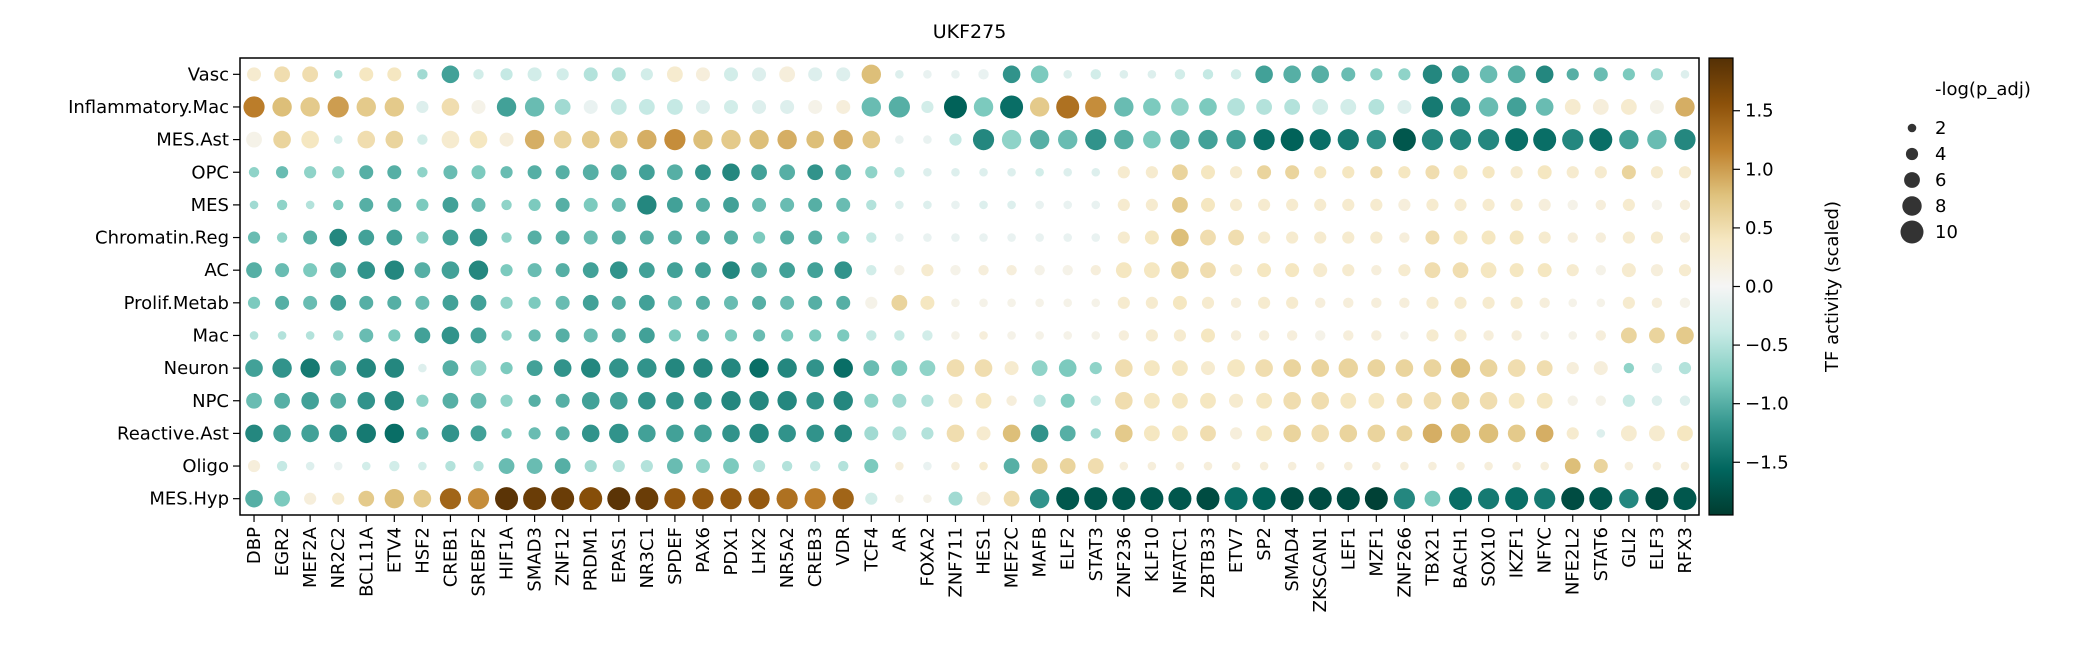 This screenshot has width=2080, height=660. What do you see at coordinates (899, 205) in the screenshot?
I see `dot-MES-AR` at bounding box center [899, 205].